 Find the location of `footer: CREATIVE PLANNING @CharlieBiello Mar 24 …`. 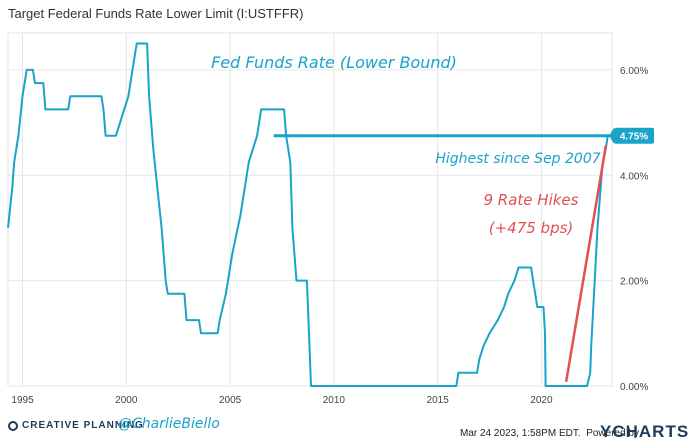

footer: CREATIVE PLANNING @CharlieBiello Mar 24 … is located at coordinates (345, 429).